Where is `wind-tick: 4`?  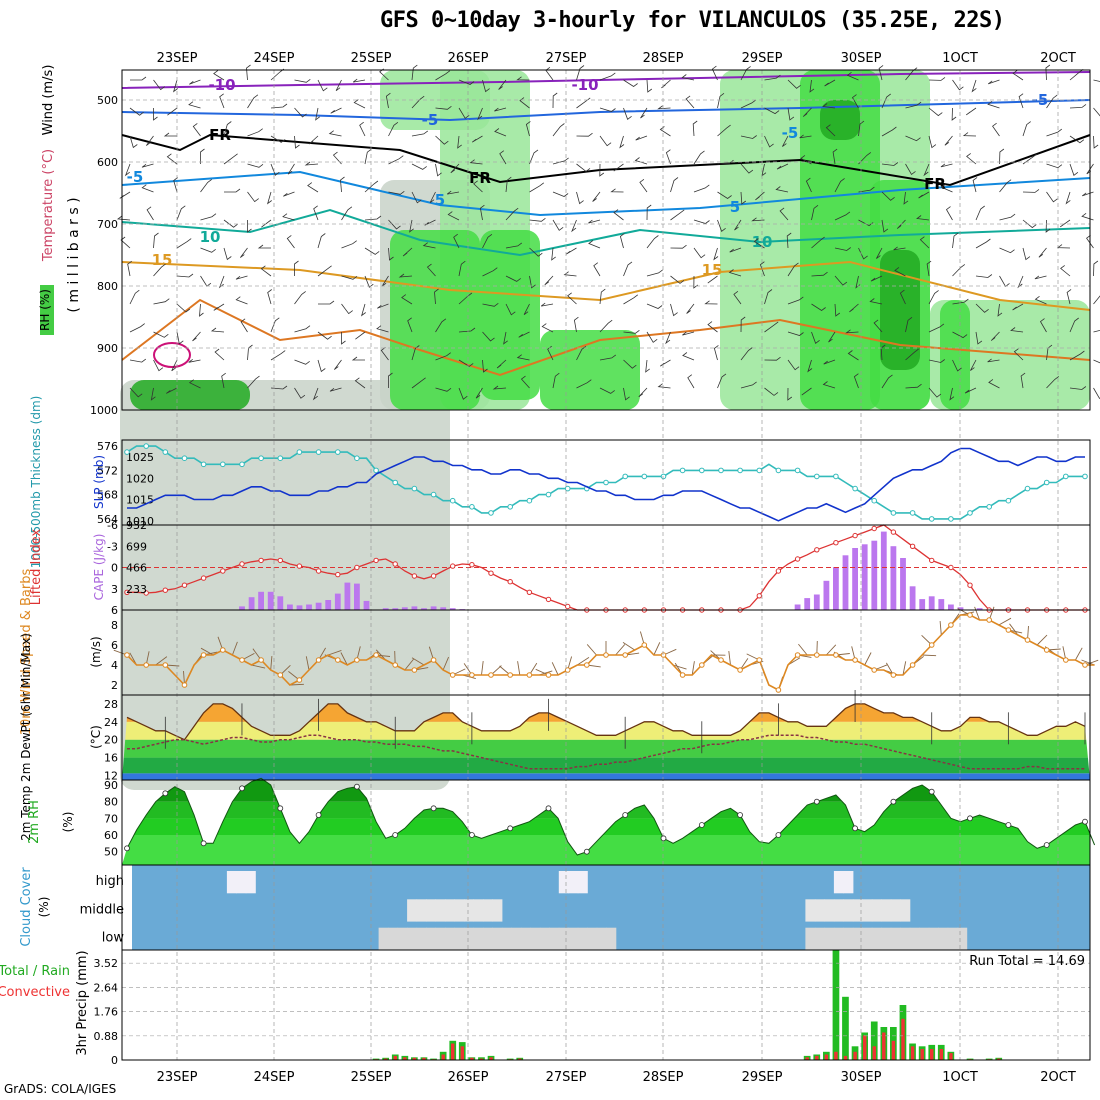
wind-tick: 4 is located at coordinates (114, 665).